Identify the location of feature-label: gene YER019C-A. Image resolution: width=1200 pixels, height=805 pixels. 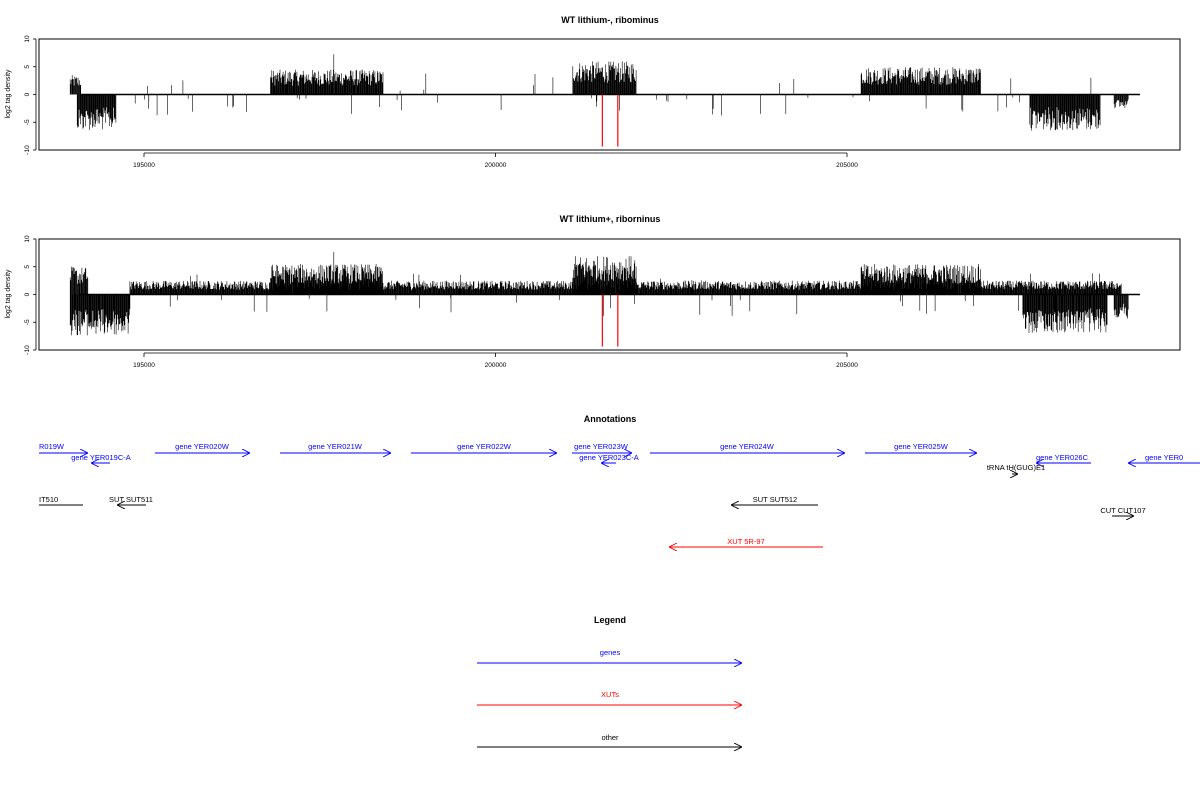
(100, 457).